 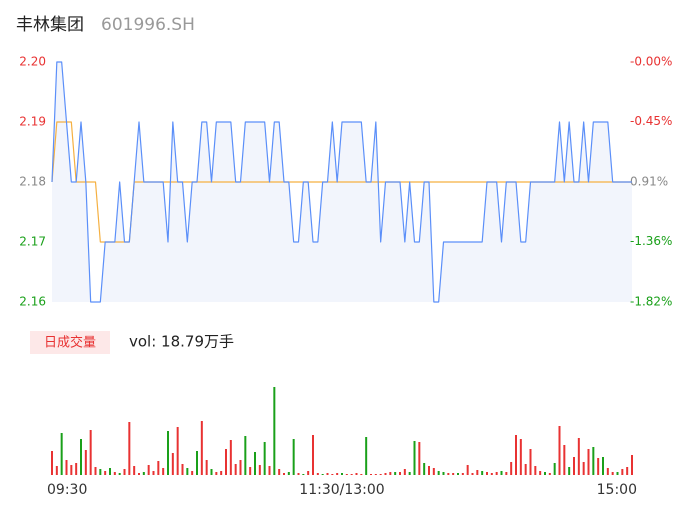 What do you see at coordinates (32, 122) in the screenshot?
I see `y-tick-label: 2.19` at bounding box center [32, 122].